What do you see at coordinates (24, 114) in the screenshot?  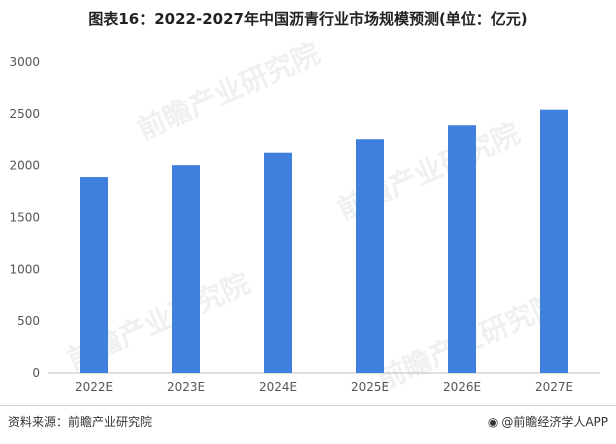 I see `y-tick-label: 2500` at bounding box center [24, 114].